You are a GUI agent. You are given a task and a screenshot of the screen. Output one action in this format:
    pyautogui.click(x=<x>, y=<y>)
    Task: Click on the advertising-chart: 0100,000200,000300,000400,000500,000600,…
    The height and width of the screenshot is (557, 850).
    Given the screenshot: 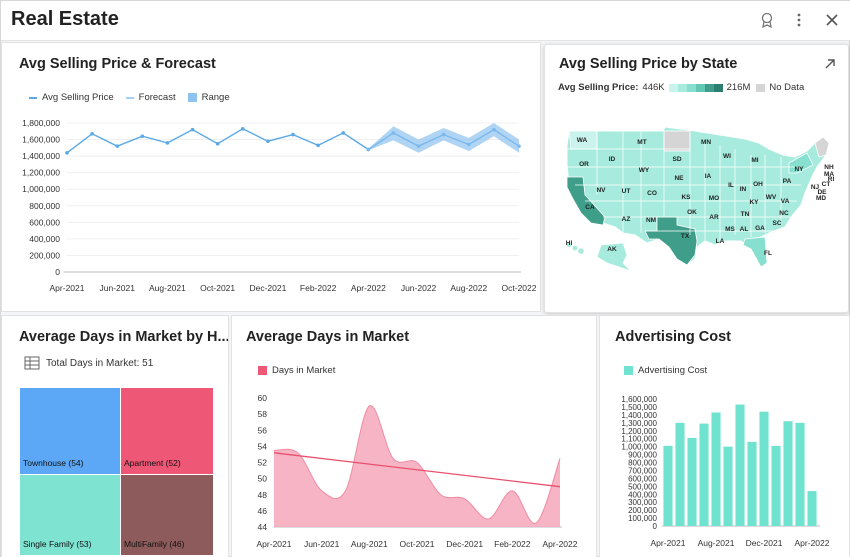 What is the action you would take?
    pyautogui.click(x=725, y=436)
    